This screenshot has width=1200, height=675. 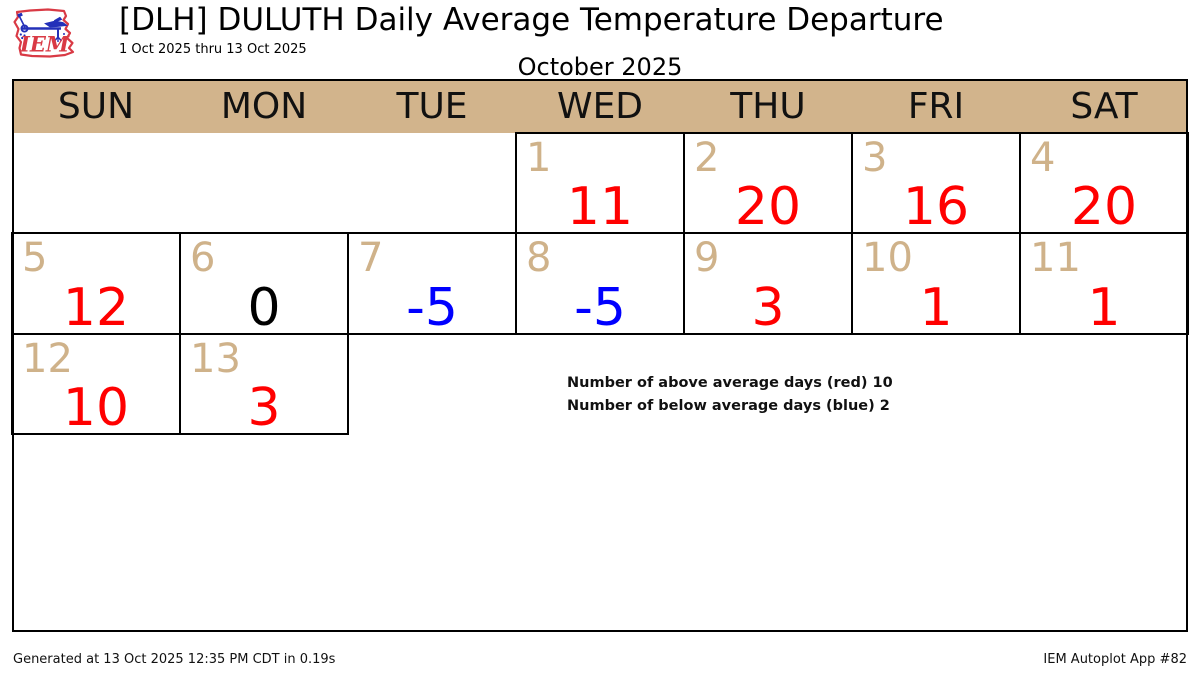 I want to click on calendar-day-headers: SUN MON TUE WED THU FRI SAT, so click(x=600, y=106).